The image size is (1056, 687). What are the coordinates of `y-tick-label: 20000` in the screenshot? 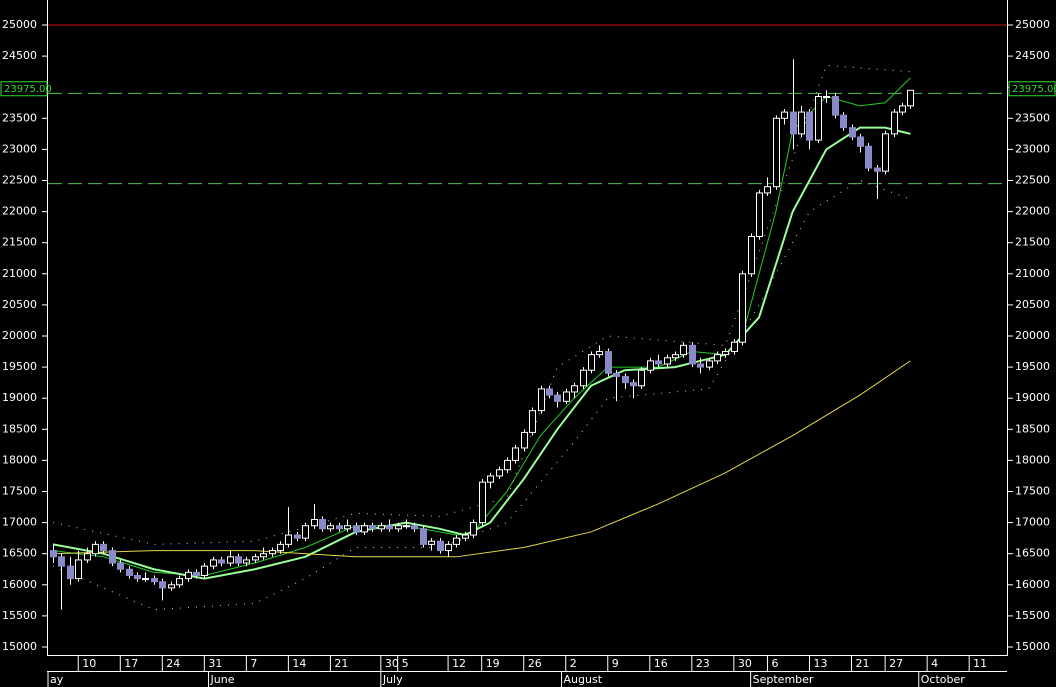 It's located at (19, 335).